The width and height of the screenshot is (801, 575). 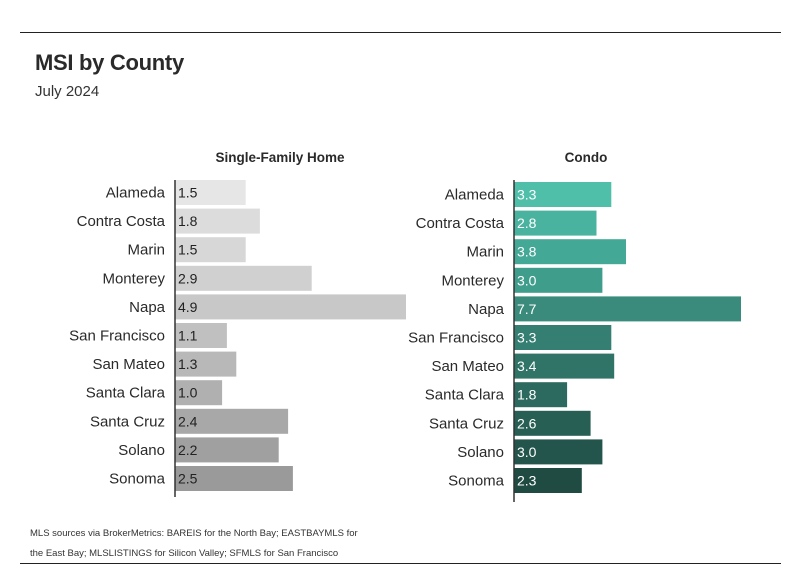 What do you see at coordinates (146, 250) in the screenshot?
I see `category-label-single-family-marin: Marin` at bounding box center [146, 250].